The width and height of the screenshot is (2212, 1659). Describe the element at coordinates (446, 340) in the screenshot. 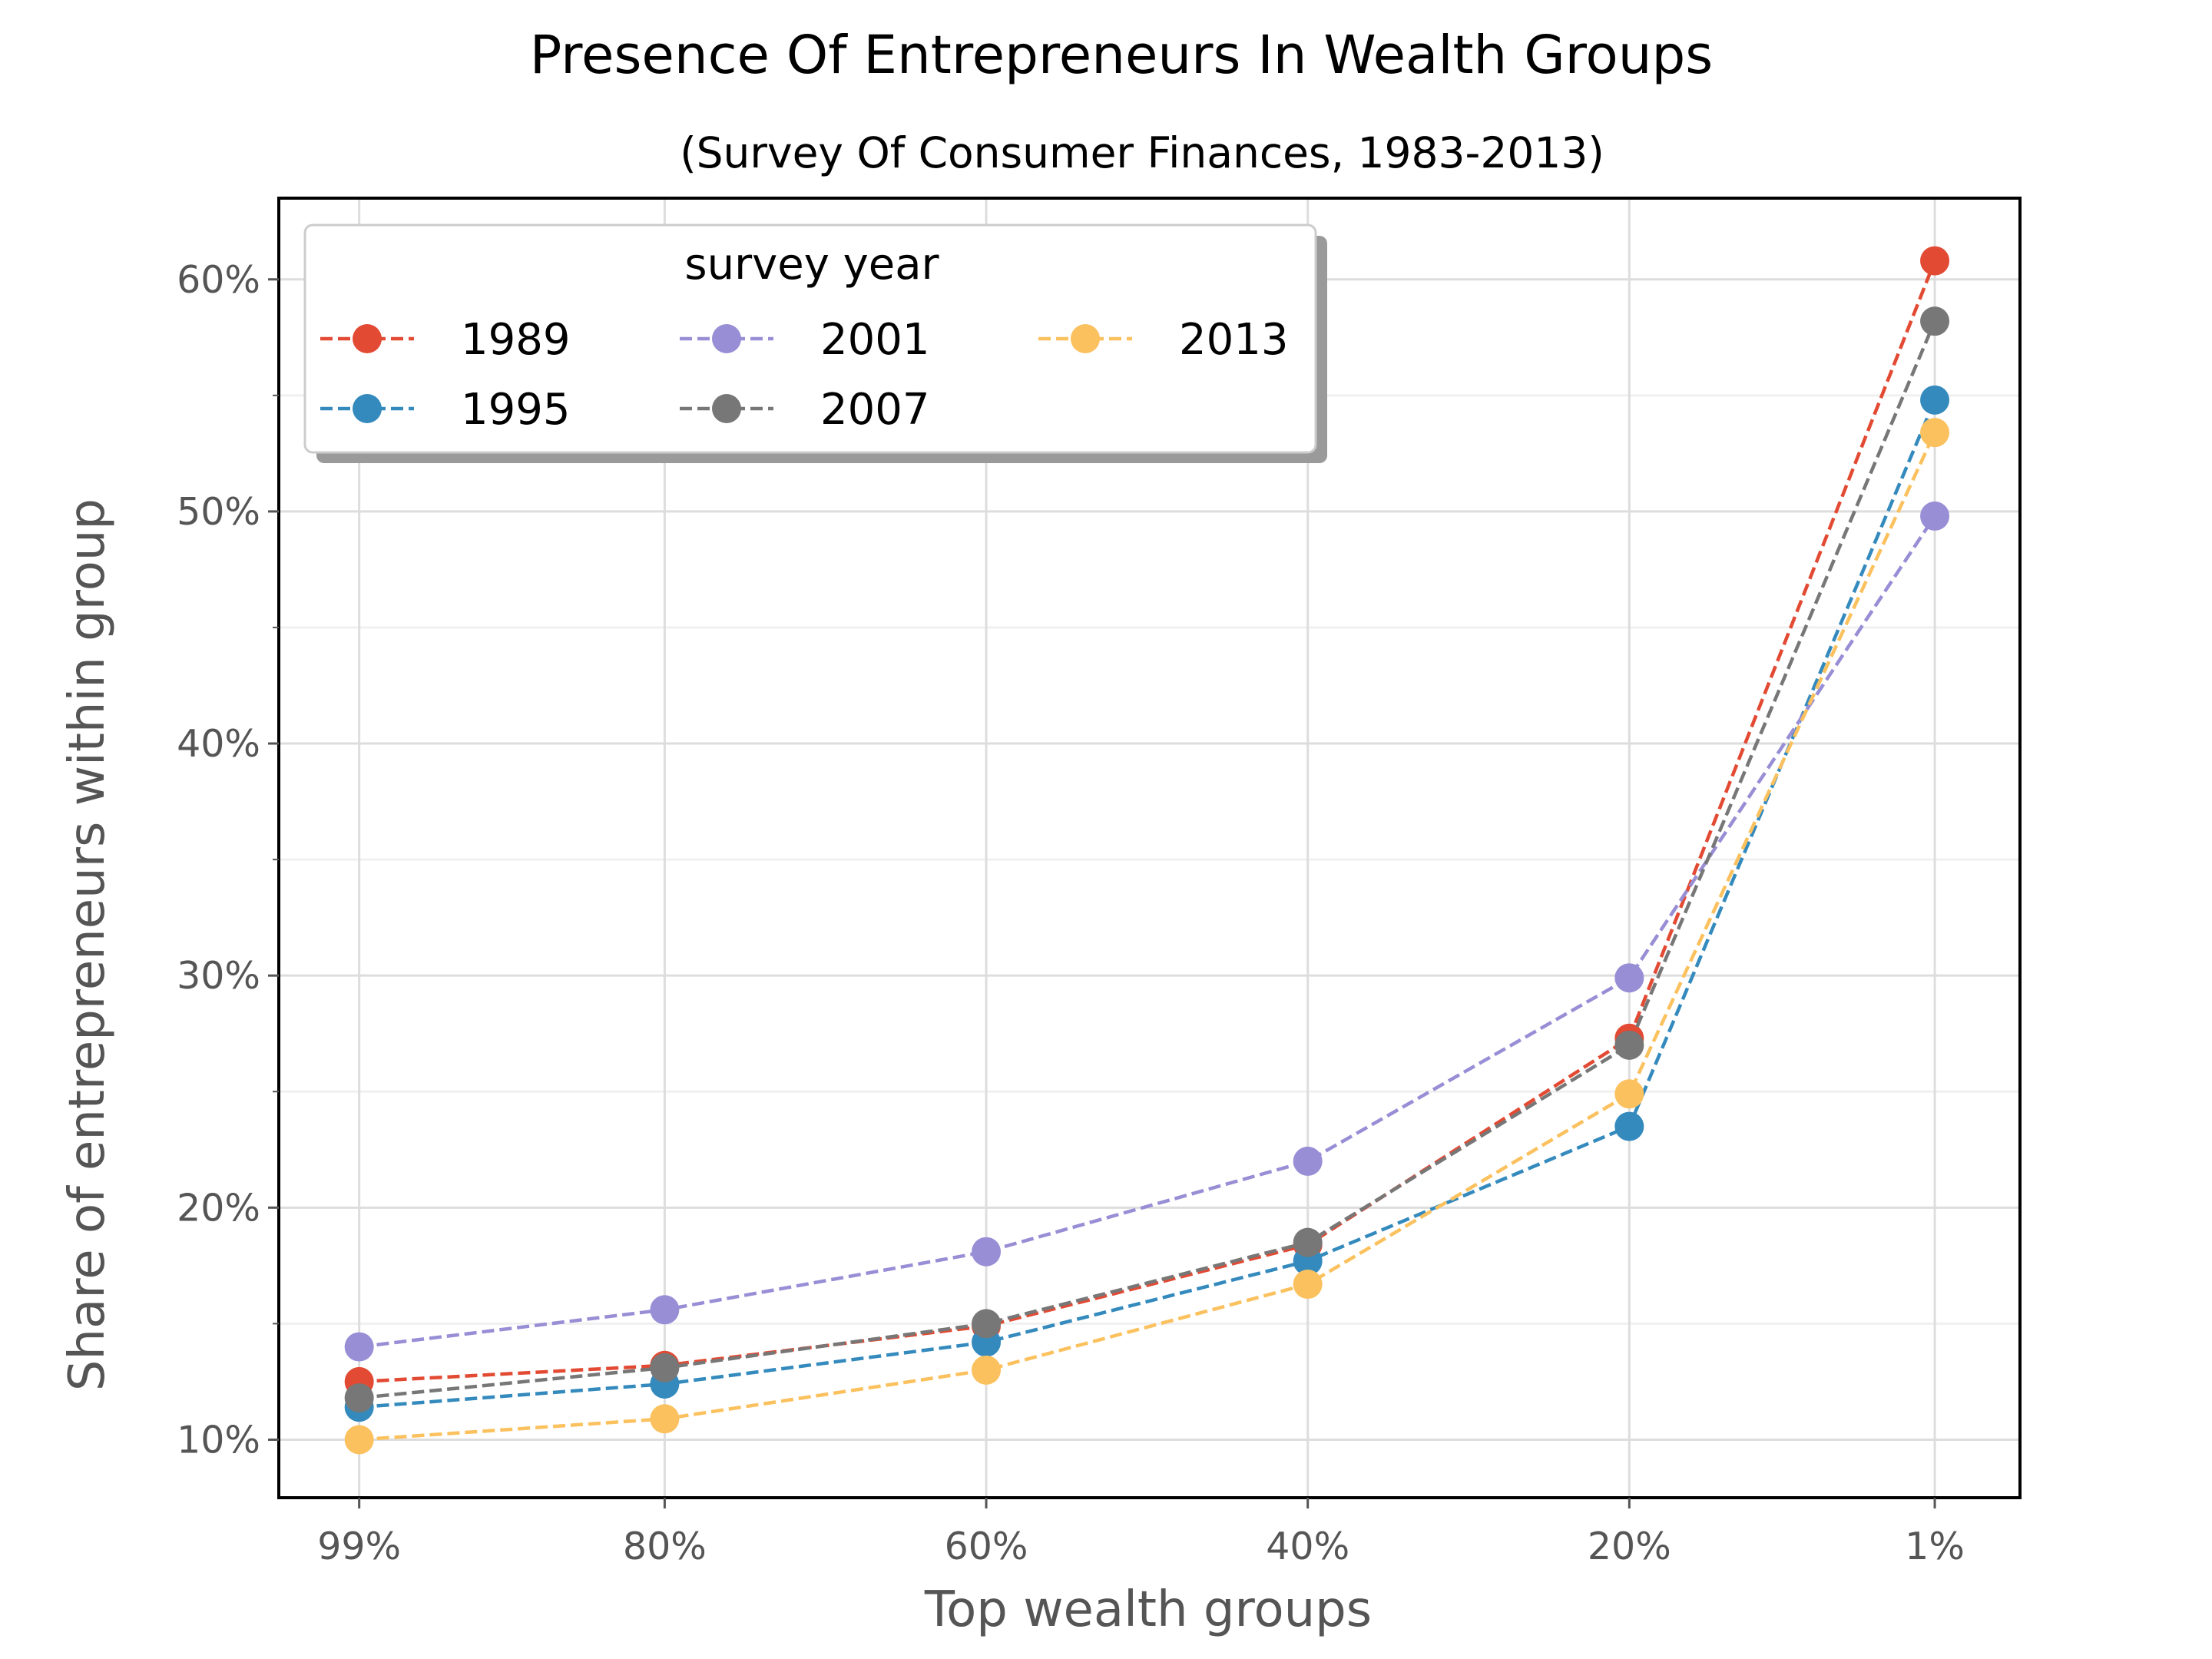

I see `legend-item-1989: 1989` at that location.